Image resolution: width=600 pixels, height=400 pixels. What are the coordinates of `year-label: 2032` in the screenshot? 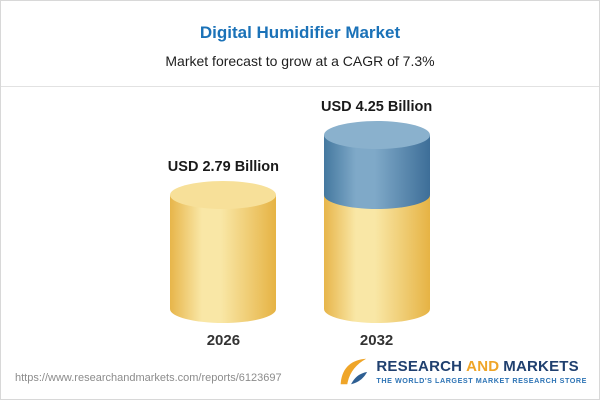 It's located at (376, 340).